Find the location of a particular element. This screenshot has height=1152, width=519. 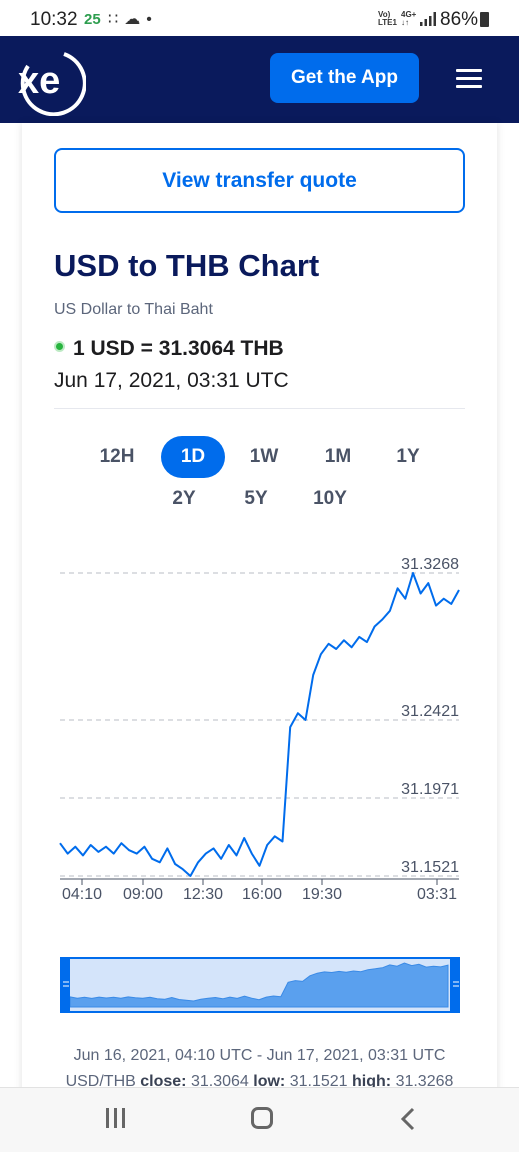

x-tick-label: 09:00 is located at coordinates (143, 894).